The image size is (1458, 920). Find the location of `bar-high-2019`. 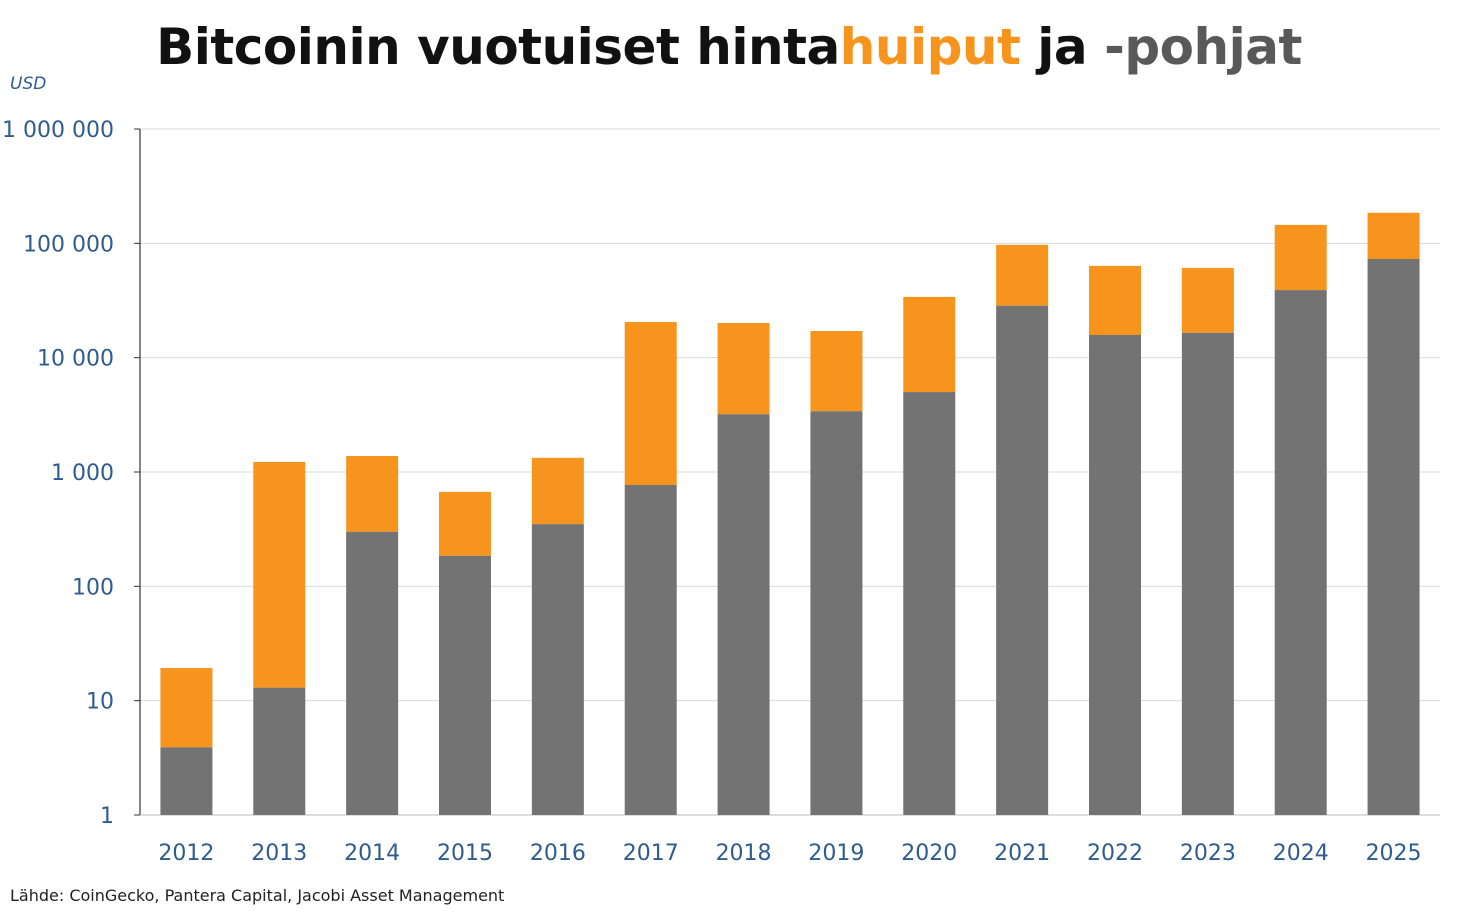

bar-high-2019 is located at coordinates (836, 371).